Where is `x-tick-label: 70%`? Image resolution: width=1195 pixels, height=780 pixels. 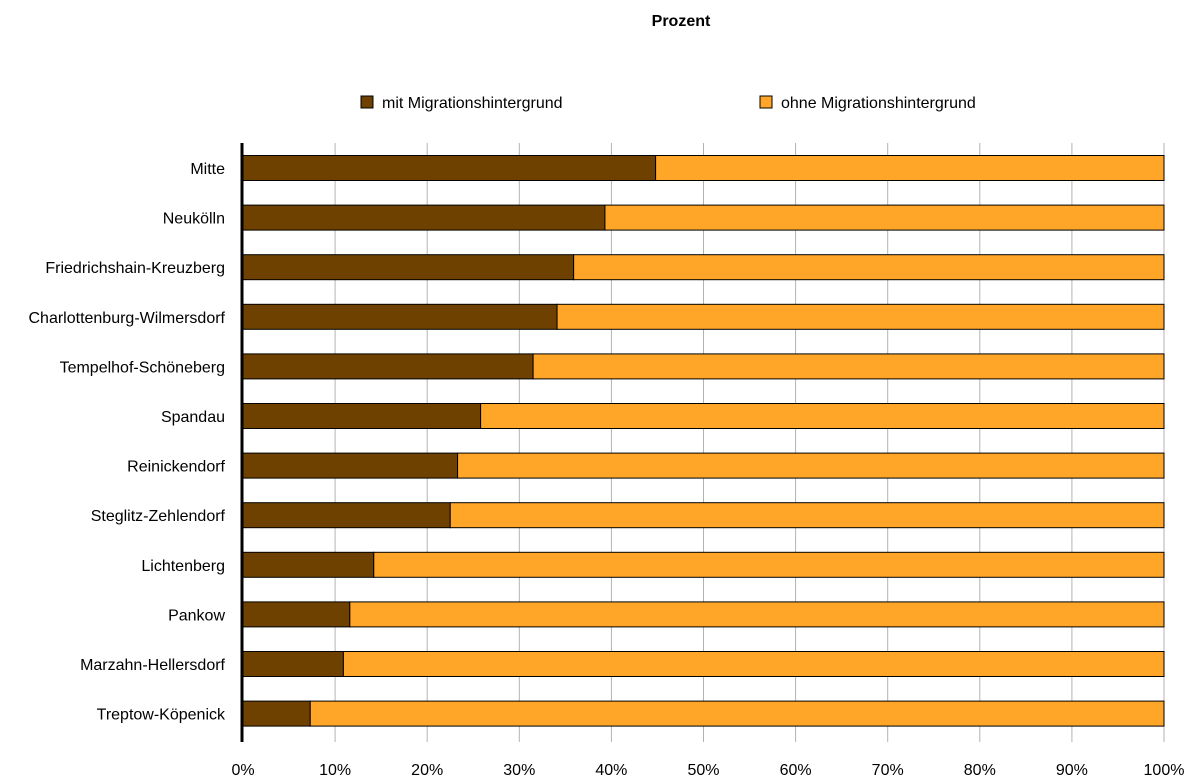
x-tick-label: 70% is located at coordinates (888, 770).